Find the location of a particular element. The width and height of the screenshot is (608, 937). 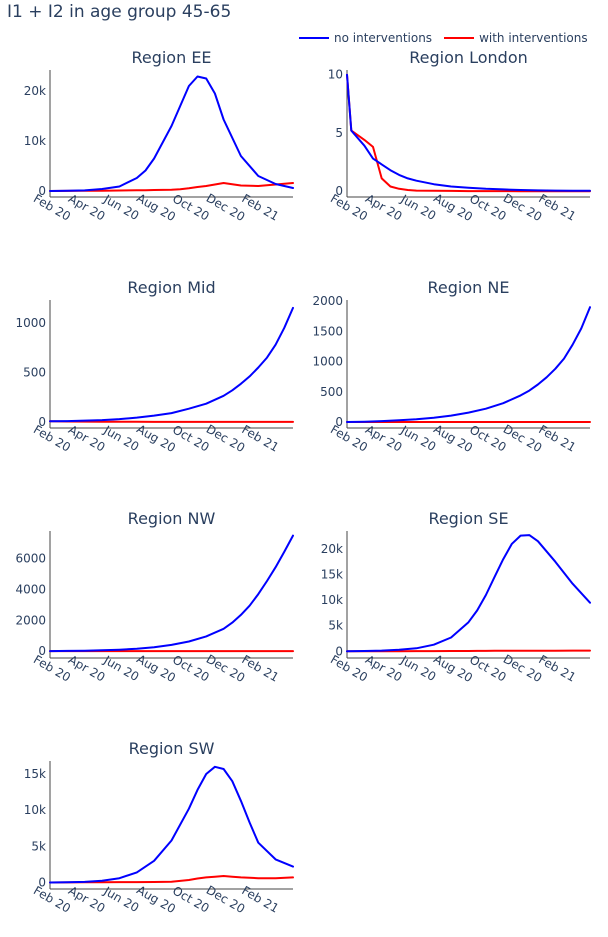

legend-label: with interventions is located at coordinates (533, 38).